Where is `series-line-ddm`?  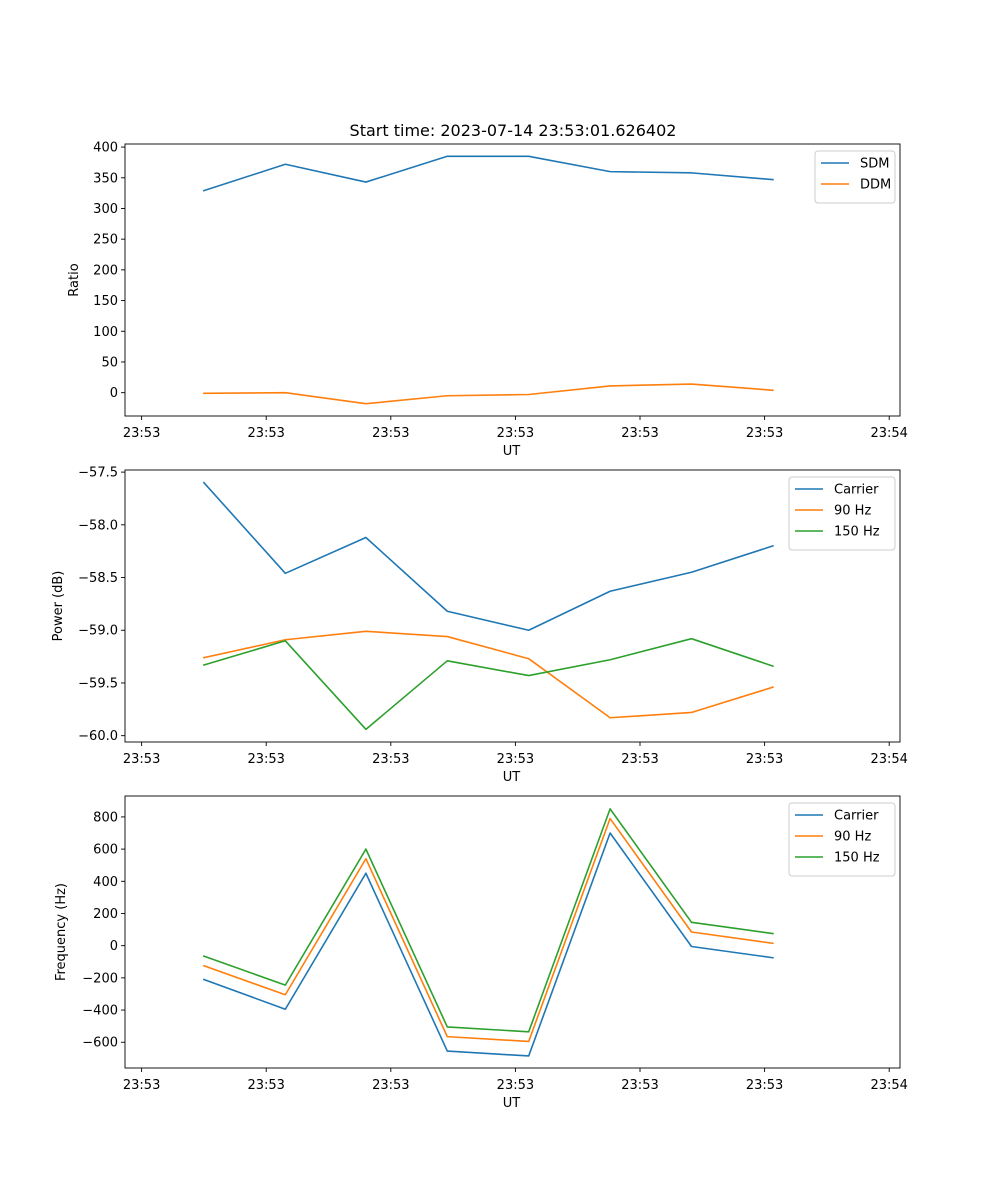 series-line-ddm is located at coordinates (488, 394).